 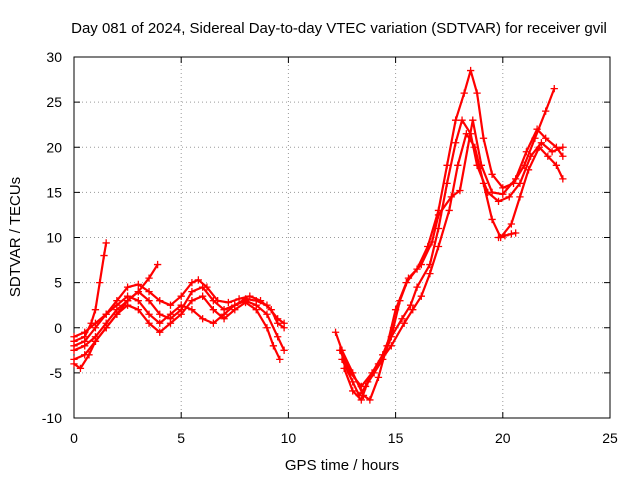 I want to click on y-axis-label: SDTVAR / TECUs, so click(x=15, y=237).